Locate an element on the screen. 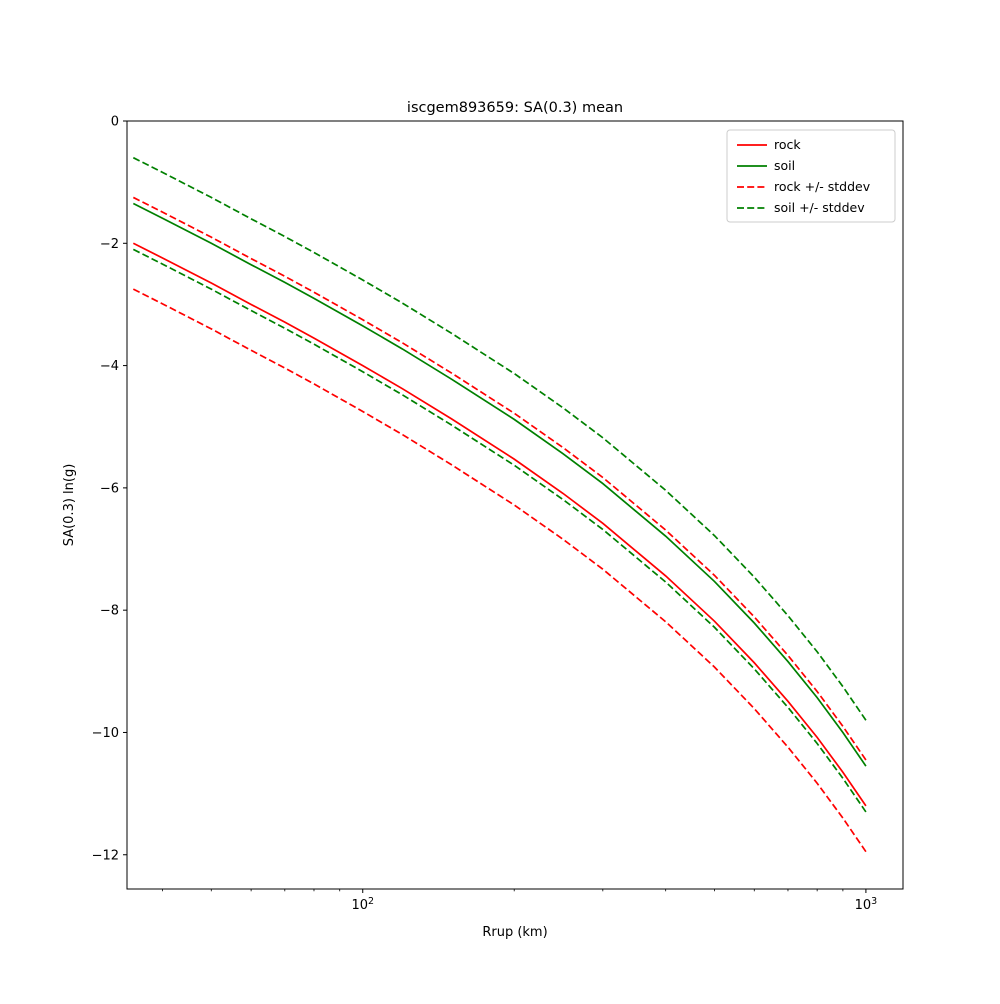 Image resolution: width=1000 pixels, height=1004 pixels. x-axis-label: Rrup (km) is located at coordinates (514, 932).